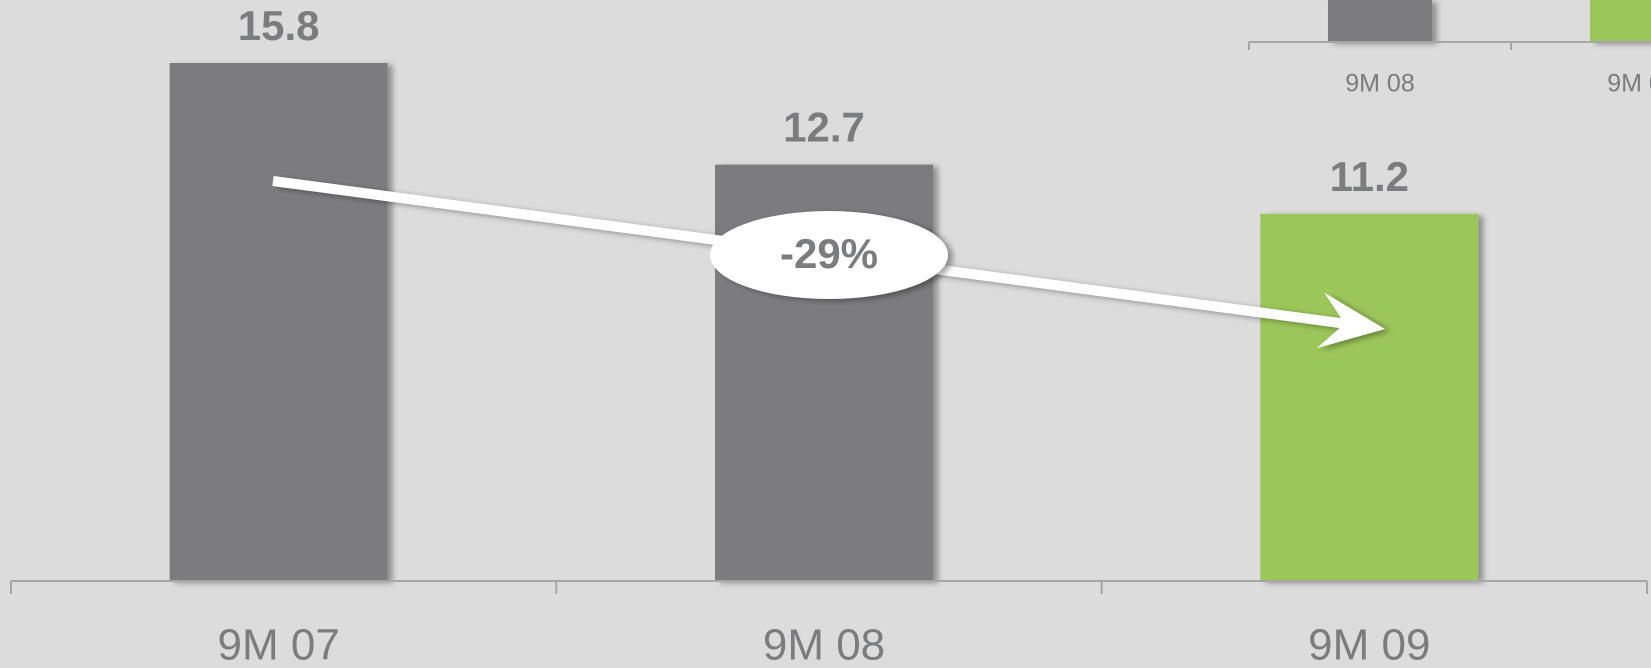  I want to click on annotation-text: -29%, so click(829, 253).